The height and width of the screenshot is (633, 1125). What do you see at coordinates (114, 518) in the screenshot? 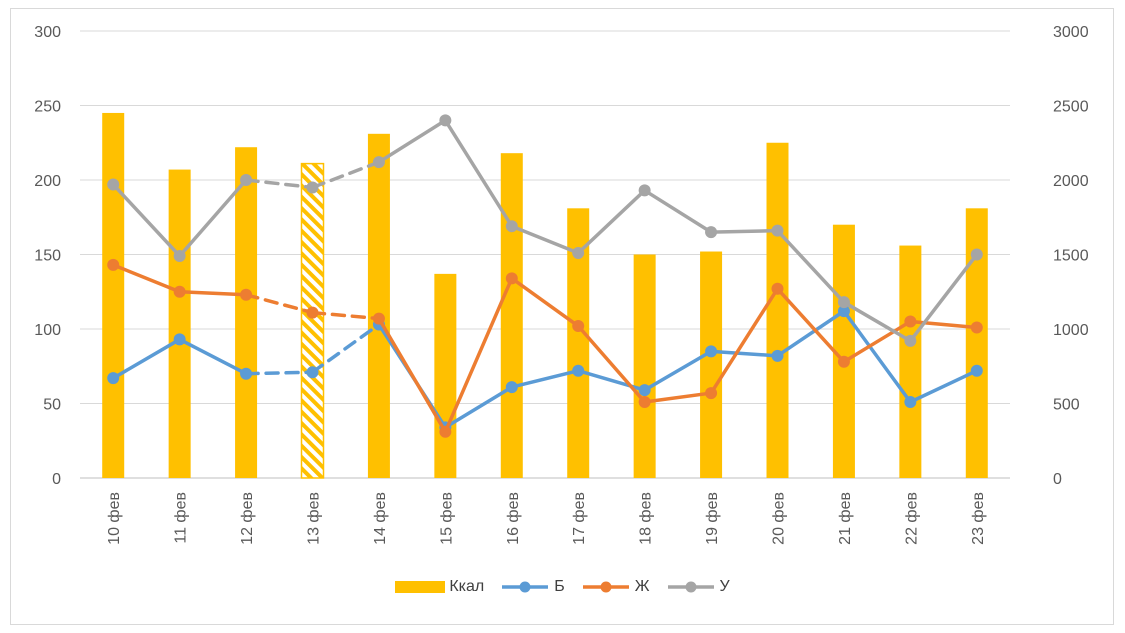
I see `x-axis-tick-label: 10 фев` at bounding box center [114, 518].